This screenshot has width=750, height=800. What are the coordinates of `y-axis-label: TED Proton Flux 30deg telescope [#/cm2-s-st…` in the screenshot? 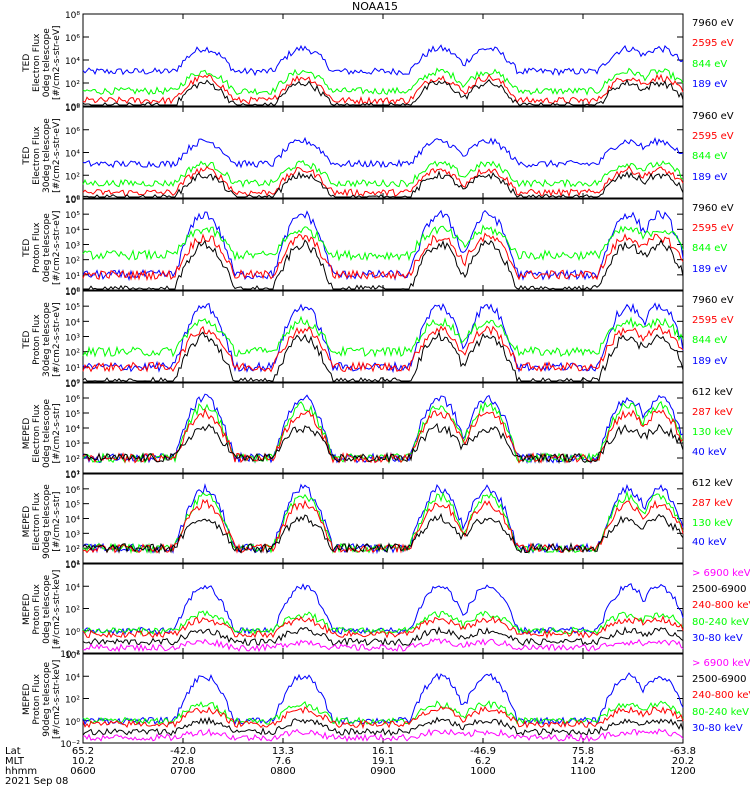 It's located at (42, 339).